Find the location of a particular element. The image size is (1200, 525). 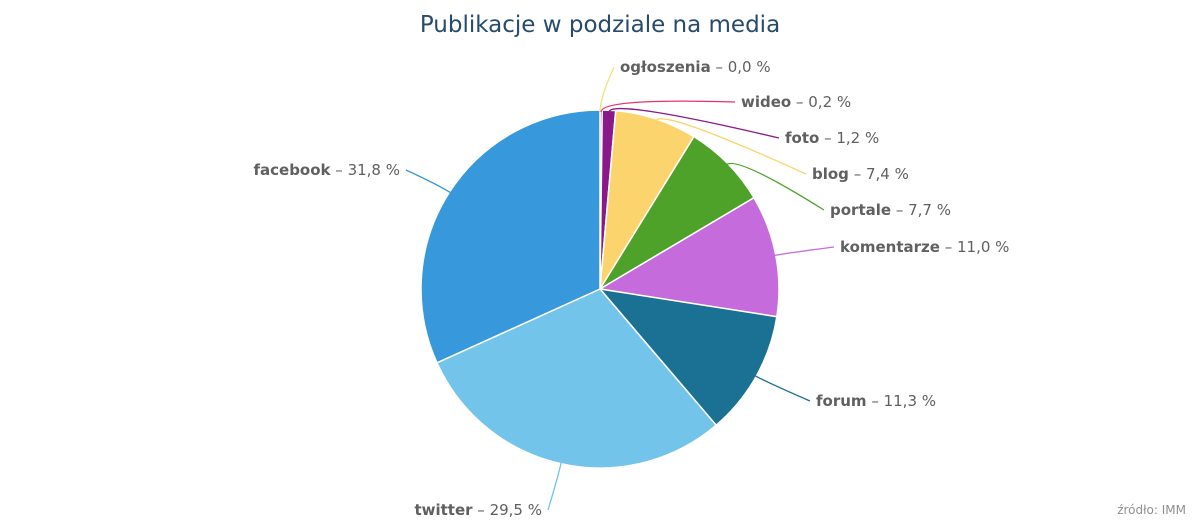

data-label-name: foto is located at coordinates (802, 138).